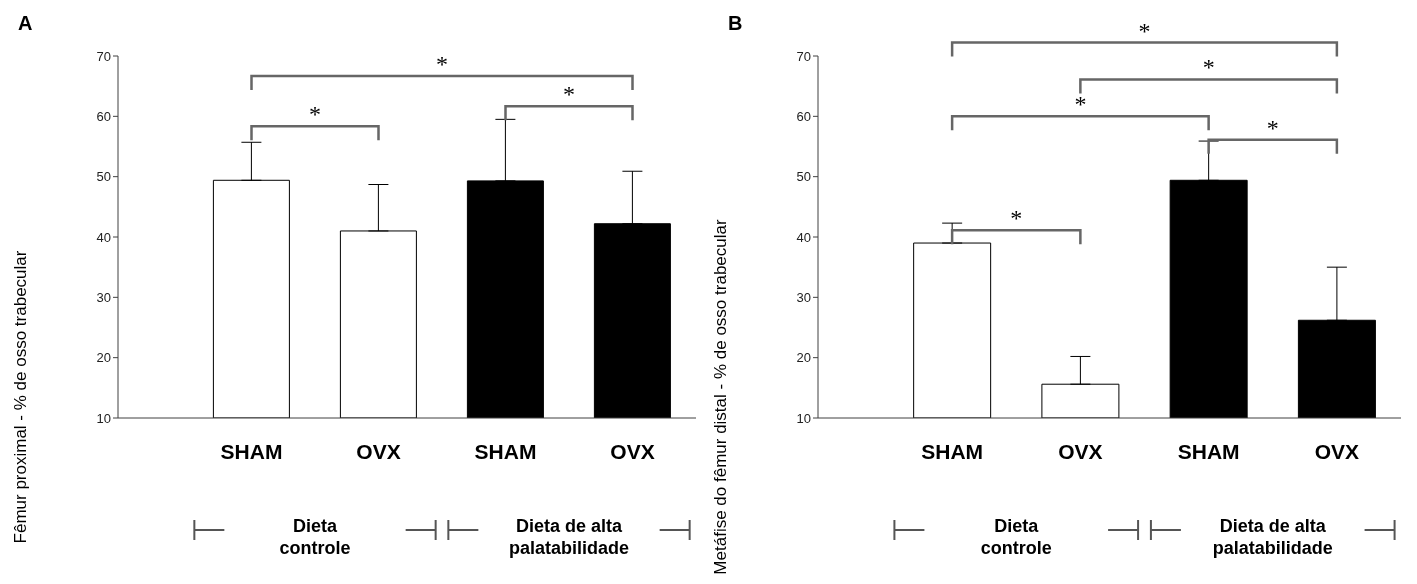 This screenshot has width=1417, height=584. Describe the element at coordinates (25, 23) in the screenshot. I see `chart-title: A` at that location.